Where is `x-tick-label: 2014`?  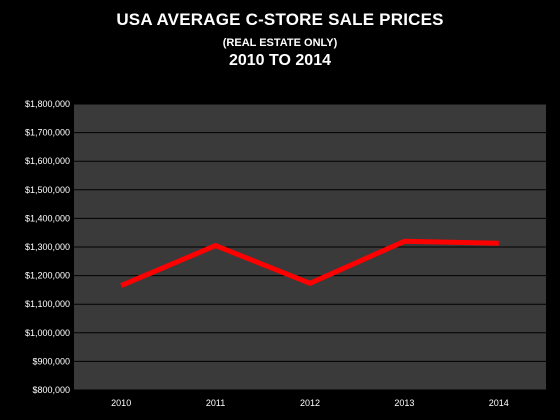
x-tick-label: 2014 is located at coordinates (499, 403).